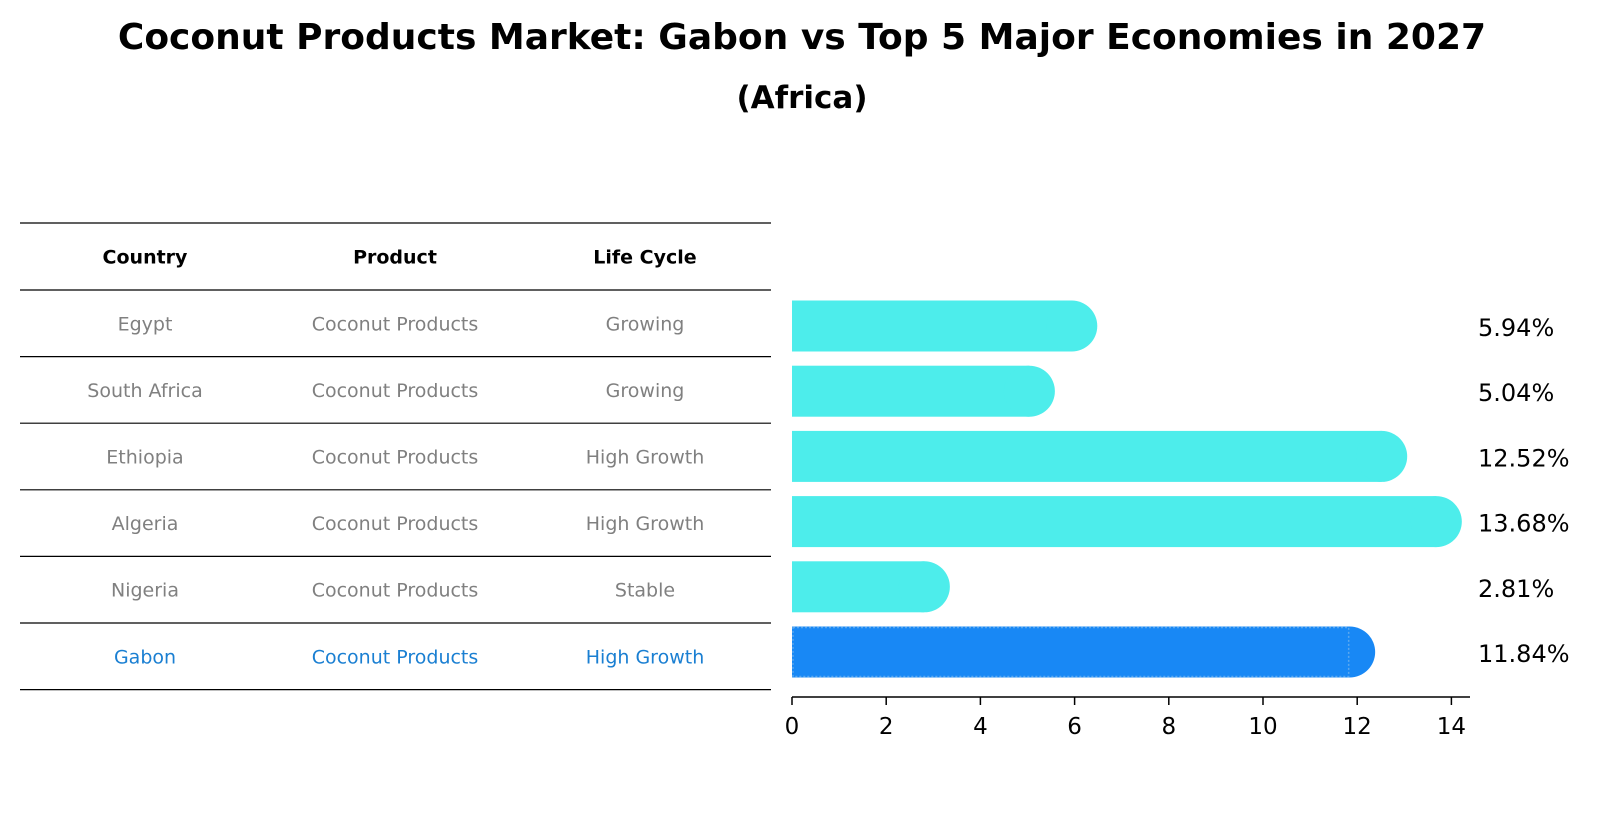 The image size is (1604, 823). Describe the element at coordinates (1074, 727) in the screenshot. I see `x-tick-label: 6` at that location.